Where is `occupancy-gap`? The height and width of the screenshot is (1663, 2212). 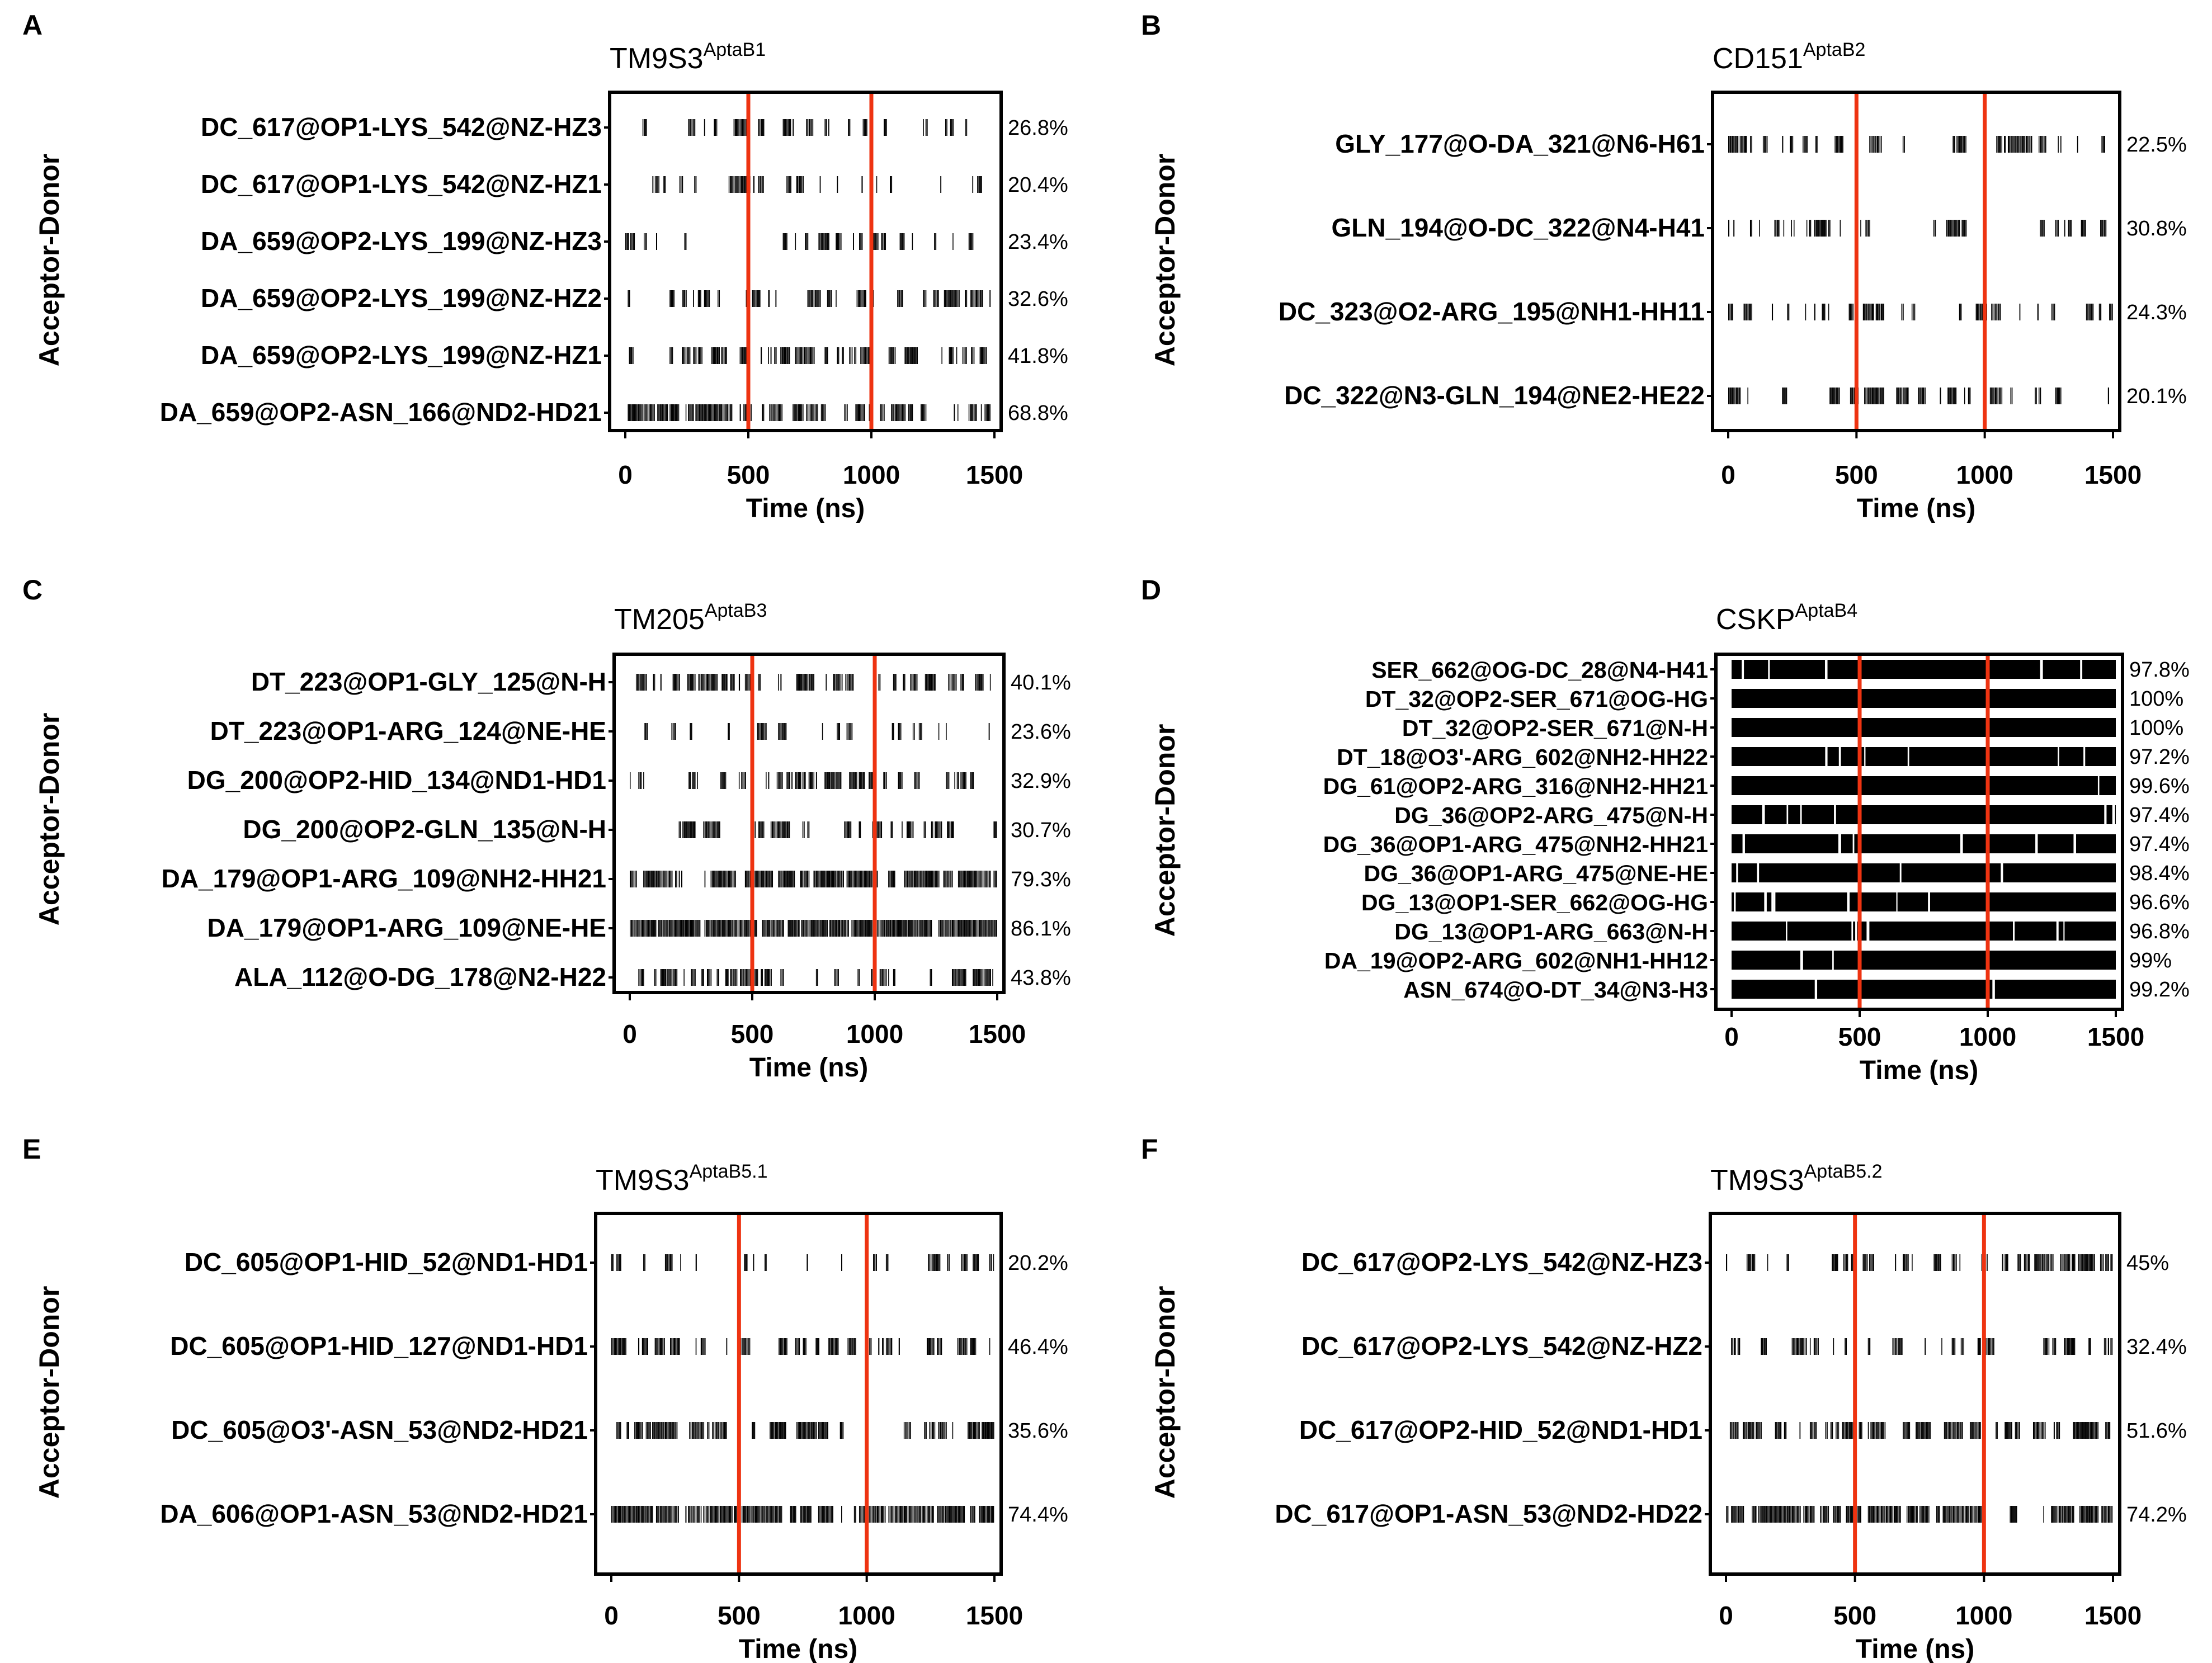
occupancy-gap is located at coordinates (1994, 989).